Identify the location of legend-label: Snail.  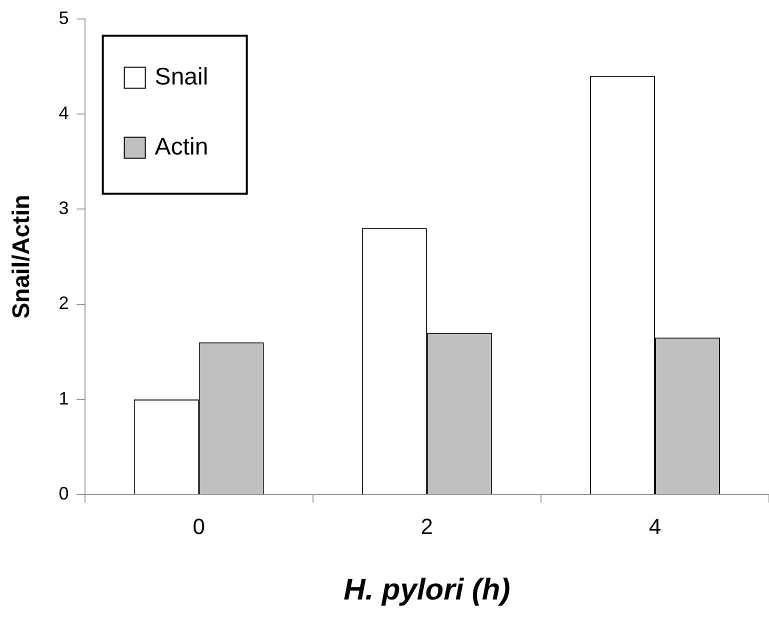
(181, 76).